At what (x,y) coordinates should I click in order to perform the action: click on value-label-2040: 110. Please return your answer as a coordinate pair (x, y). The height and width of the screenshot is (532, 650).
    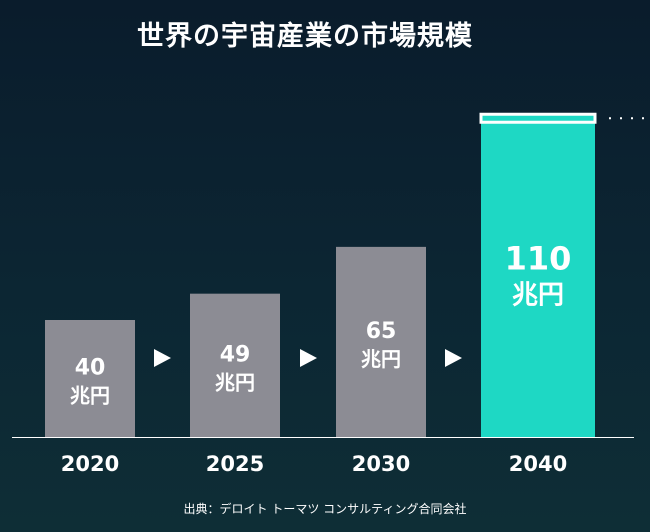
    Looking at the image, I should click on (538, 258).